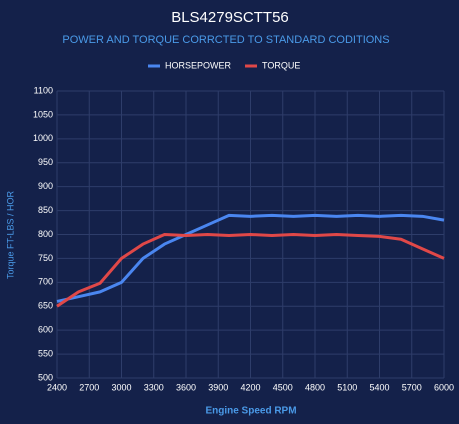 This screenshot has width=459, height=424. Describe the element at coordinates (45, 258) in the screenshot. I see `y-tick-label: 750` at that location.